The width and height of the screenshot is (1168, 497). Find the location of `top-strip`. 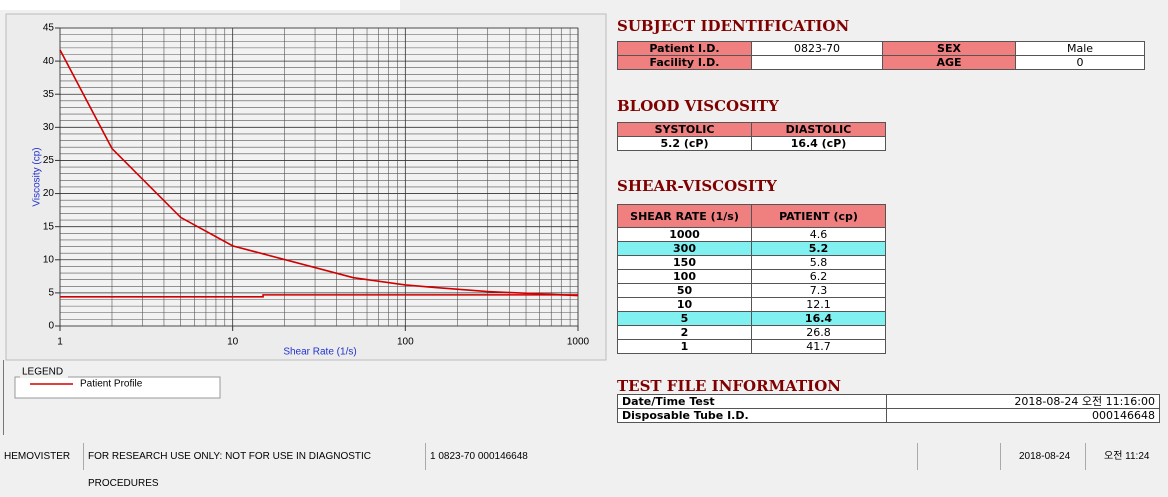

top-strip is located at coordinates (200, 5).